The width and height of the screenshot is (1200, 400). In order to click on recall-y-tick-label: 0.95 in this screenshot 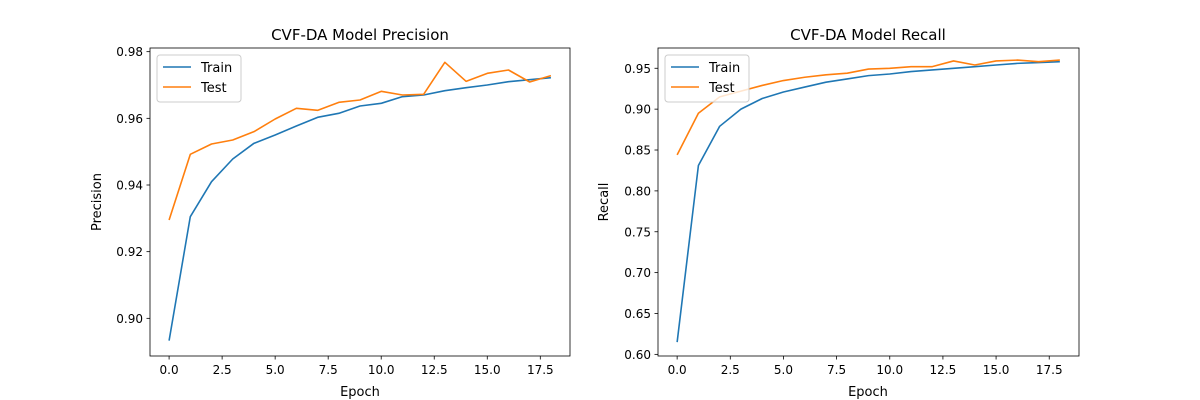, I will do `click(637, 69)`.